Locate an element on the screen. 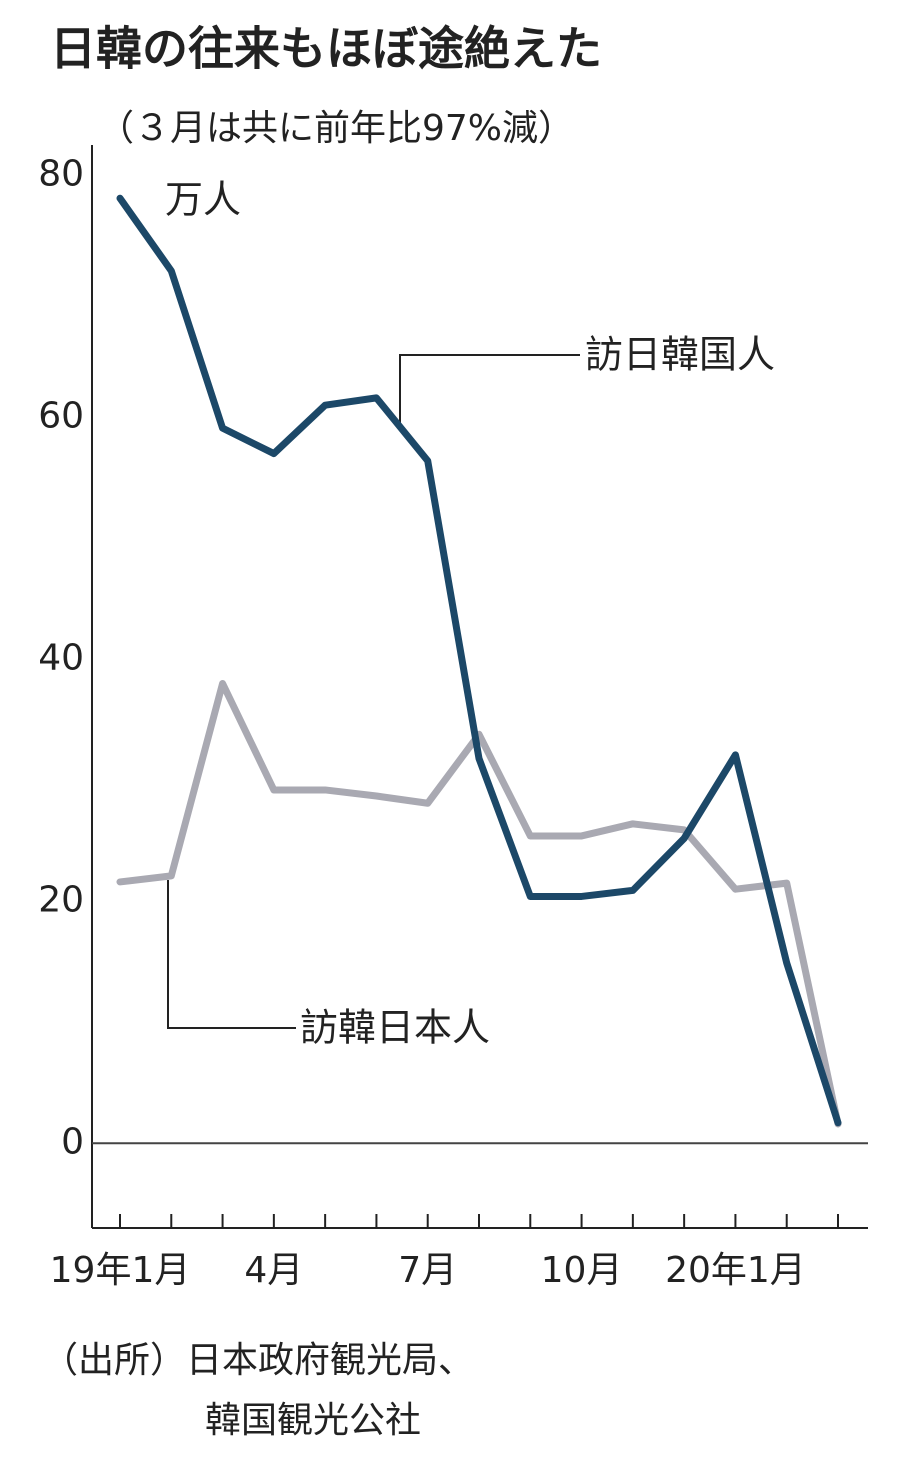  y-tick-label: 0 is located at coordinates (72, 1141).